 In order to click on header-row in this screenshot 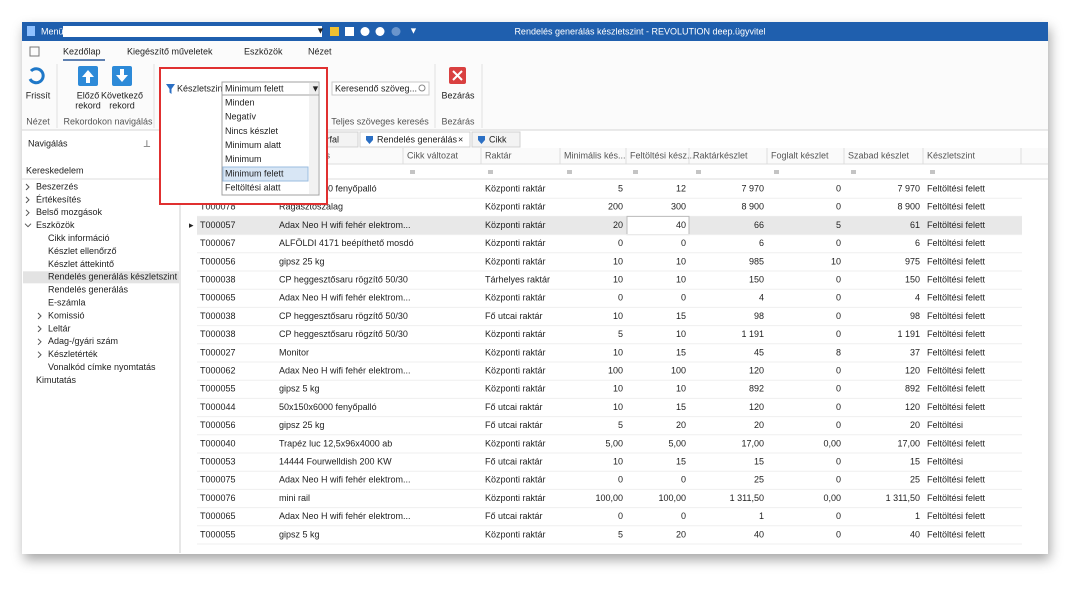, I will do `click(616, 156)`.